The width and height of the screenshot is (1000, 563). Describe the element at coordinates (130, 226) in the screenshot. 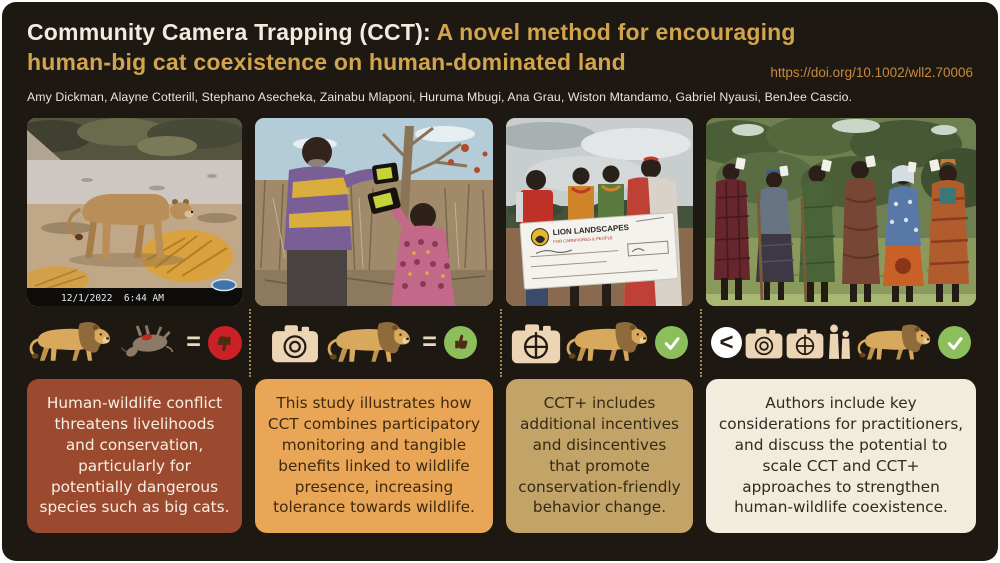

I see `lioness-figure` at that location.